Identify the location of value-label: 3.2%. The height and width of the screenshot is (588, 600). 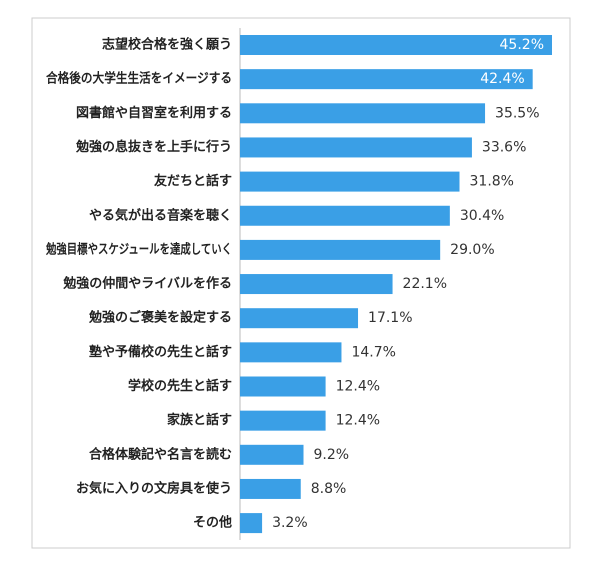
(290, 523).